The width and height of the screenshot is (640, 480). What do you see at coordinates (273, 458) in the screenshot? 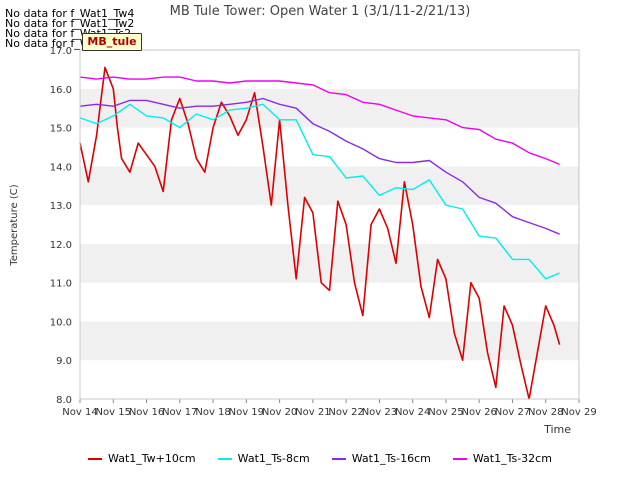
I see `legend-label: Wat1_Ts-8cm` at bounding box center [273, 458].